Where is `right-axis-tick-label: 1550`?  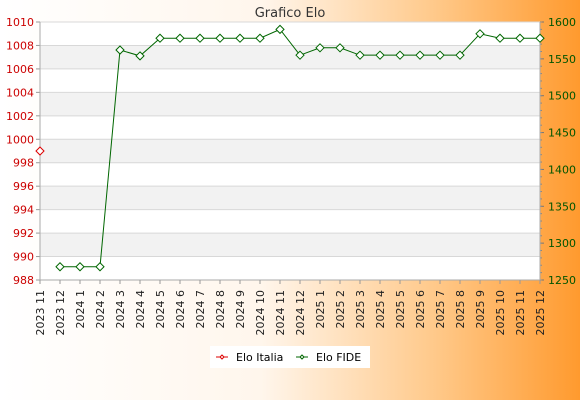
right-axis-tick-label: 1550 is located at coordinates (562, 59).